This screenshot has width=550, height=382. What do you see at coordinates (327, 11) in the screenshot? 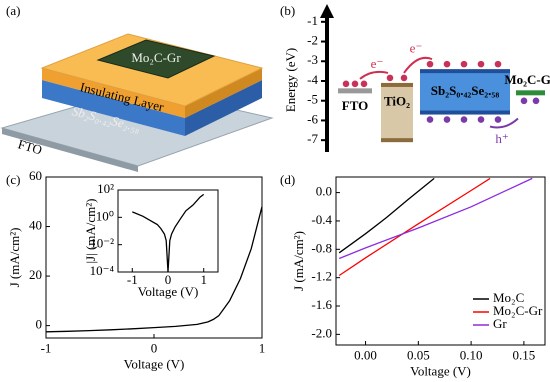
I see `axis-arrow` at bounding box center [327, 11].